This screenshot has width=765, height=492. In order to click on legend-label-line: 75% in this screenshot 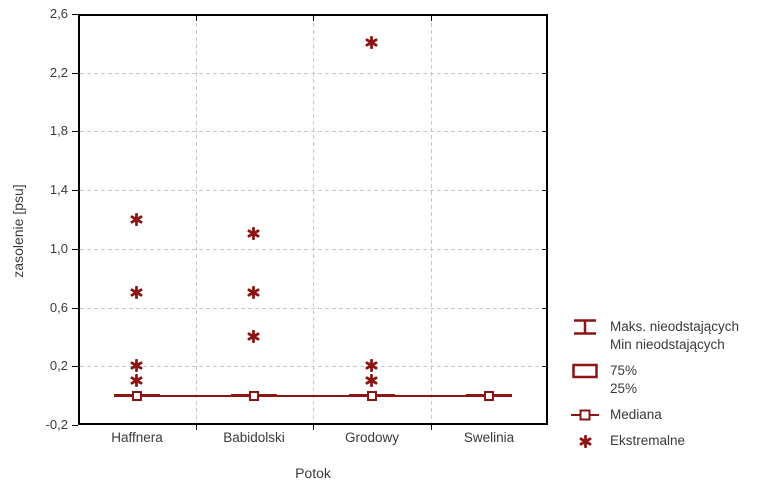, I will do `click(624, 370)`.